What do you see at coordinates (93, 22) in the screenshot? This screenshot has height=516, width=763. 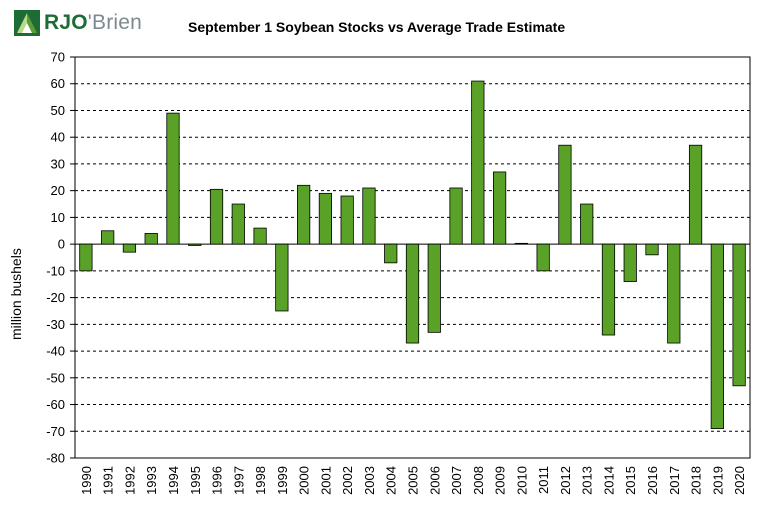 I see `logo-text: RJO'Brien` at bounding box center [93, 22].